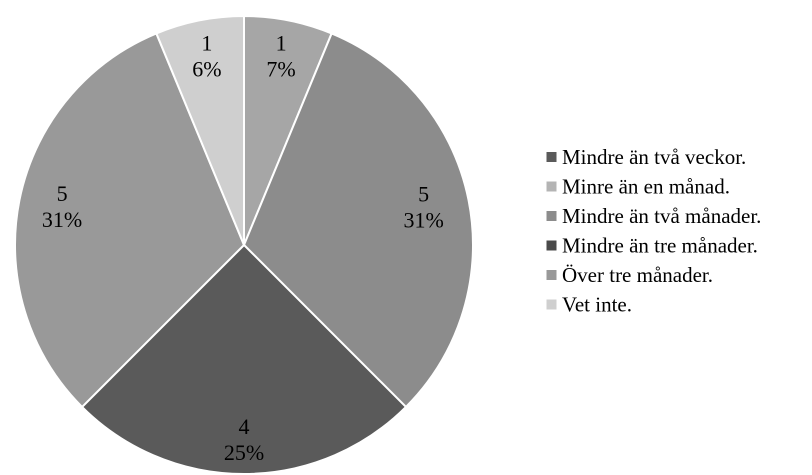 The image size is (812, 475). Describe the element at coordinates (660, 246) in the screenshot. I see `legend-label-4: Mindre än tre månader.` at that location.